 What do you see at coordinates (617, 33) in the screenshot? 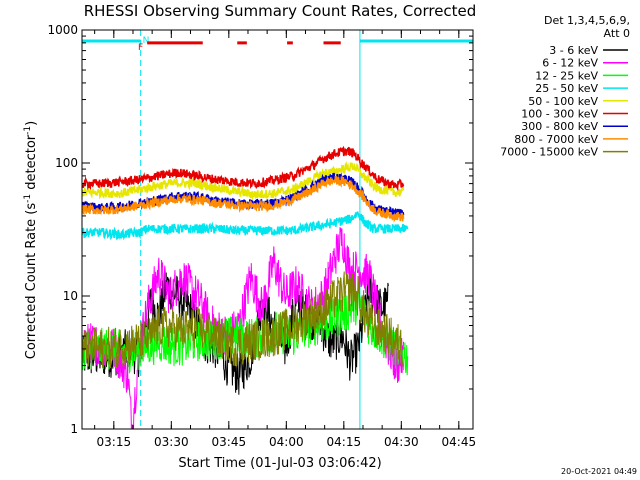
I see `legend-header-line-2: Att 0` at bounding box center [617, 33].